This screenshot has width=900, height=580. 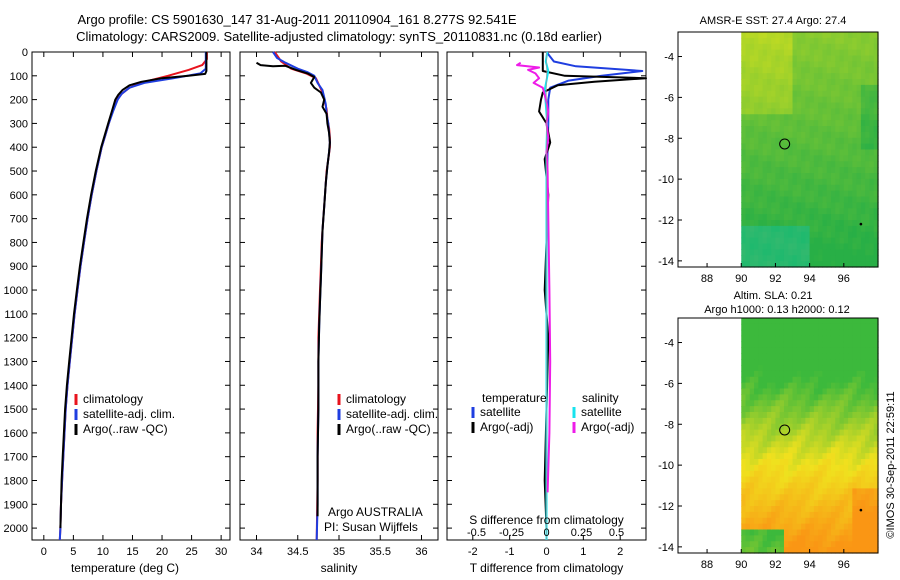 I want to click on y-tick-label: 1800, so click(x=16, y=481).